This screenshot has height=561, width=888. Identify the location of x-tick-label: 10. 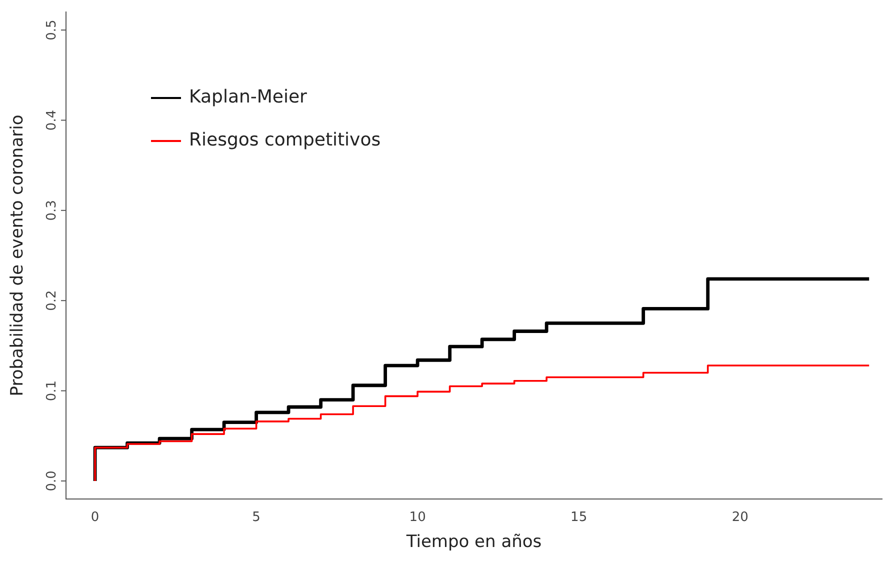
(417, 518).